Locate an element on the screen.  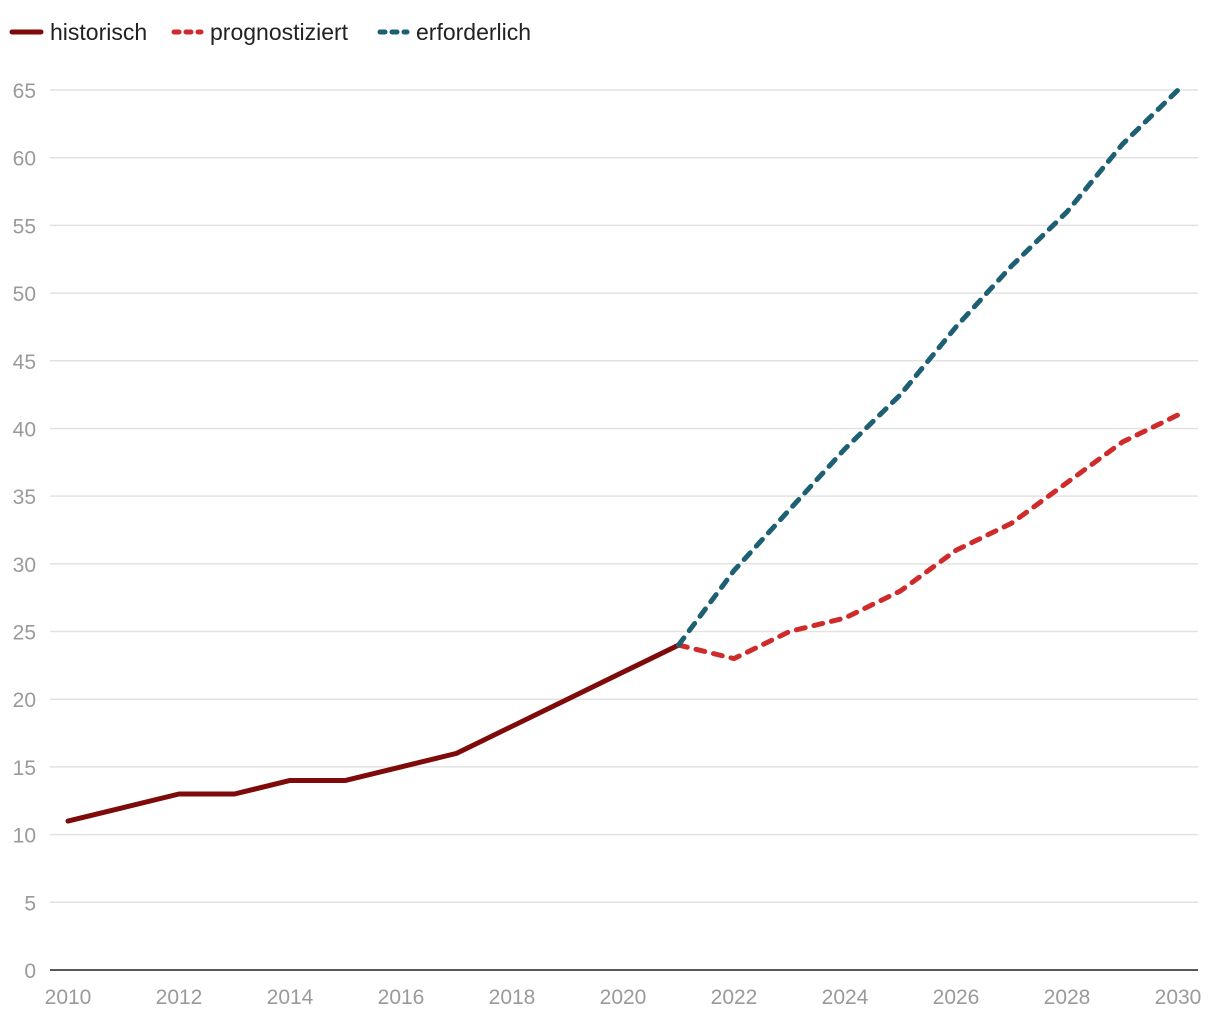
legend-label: prognostiziert is located at coordinates (279, 32).